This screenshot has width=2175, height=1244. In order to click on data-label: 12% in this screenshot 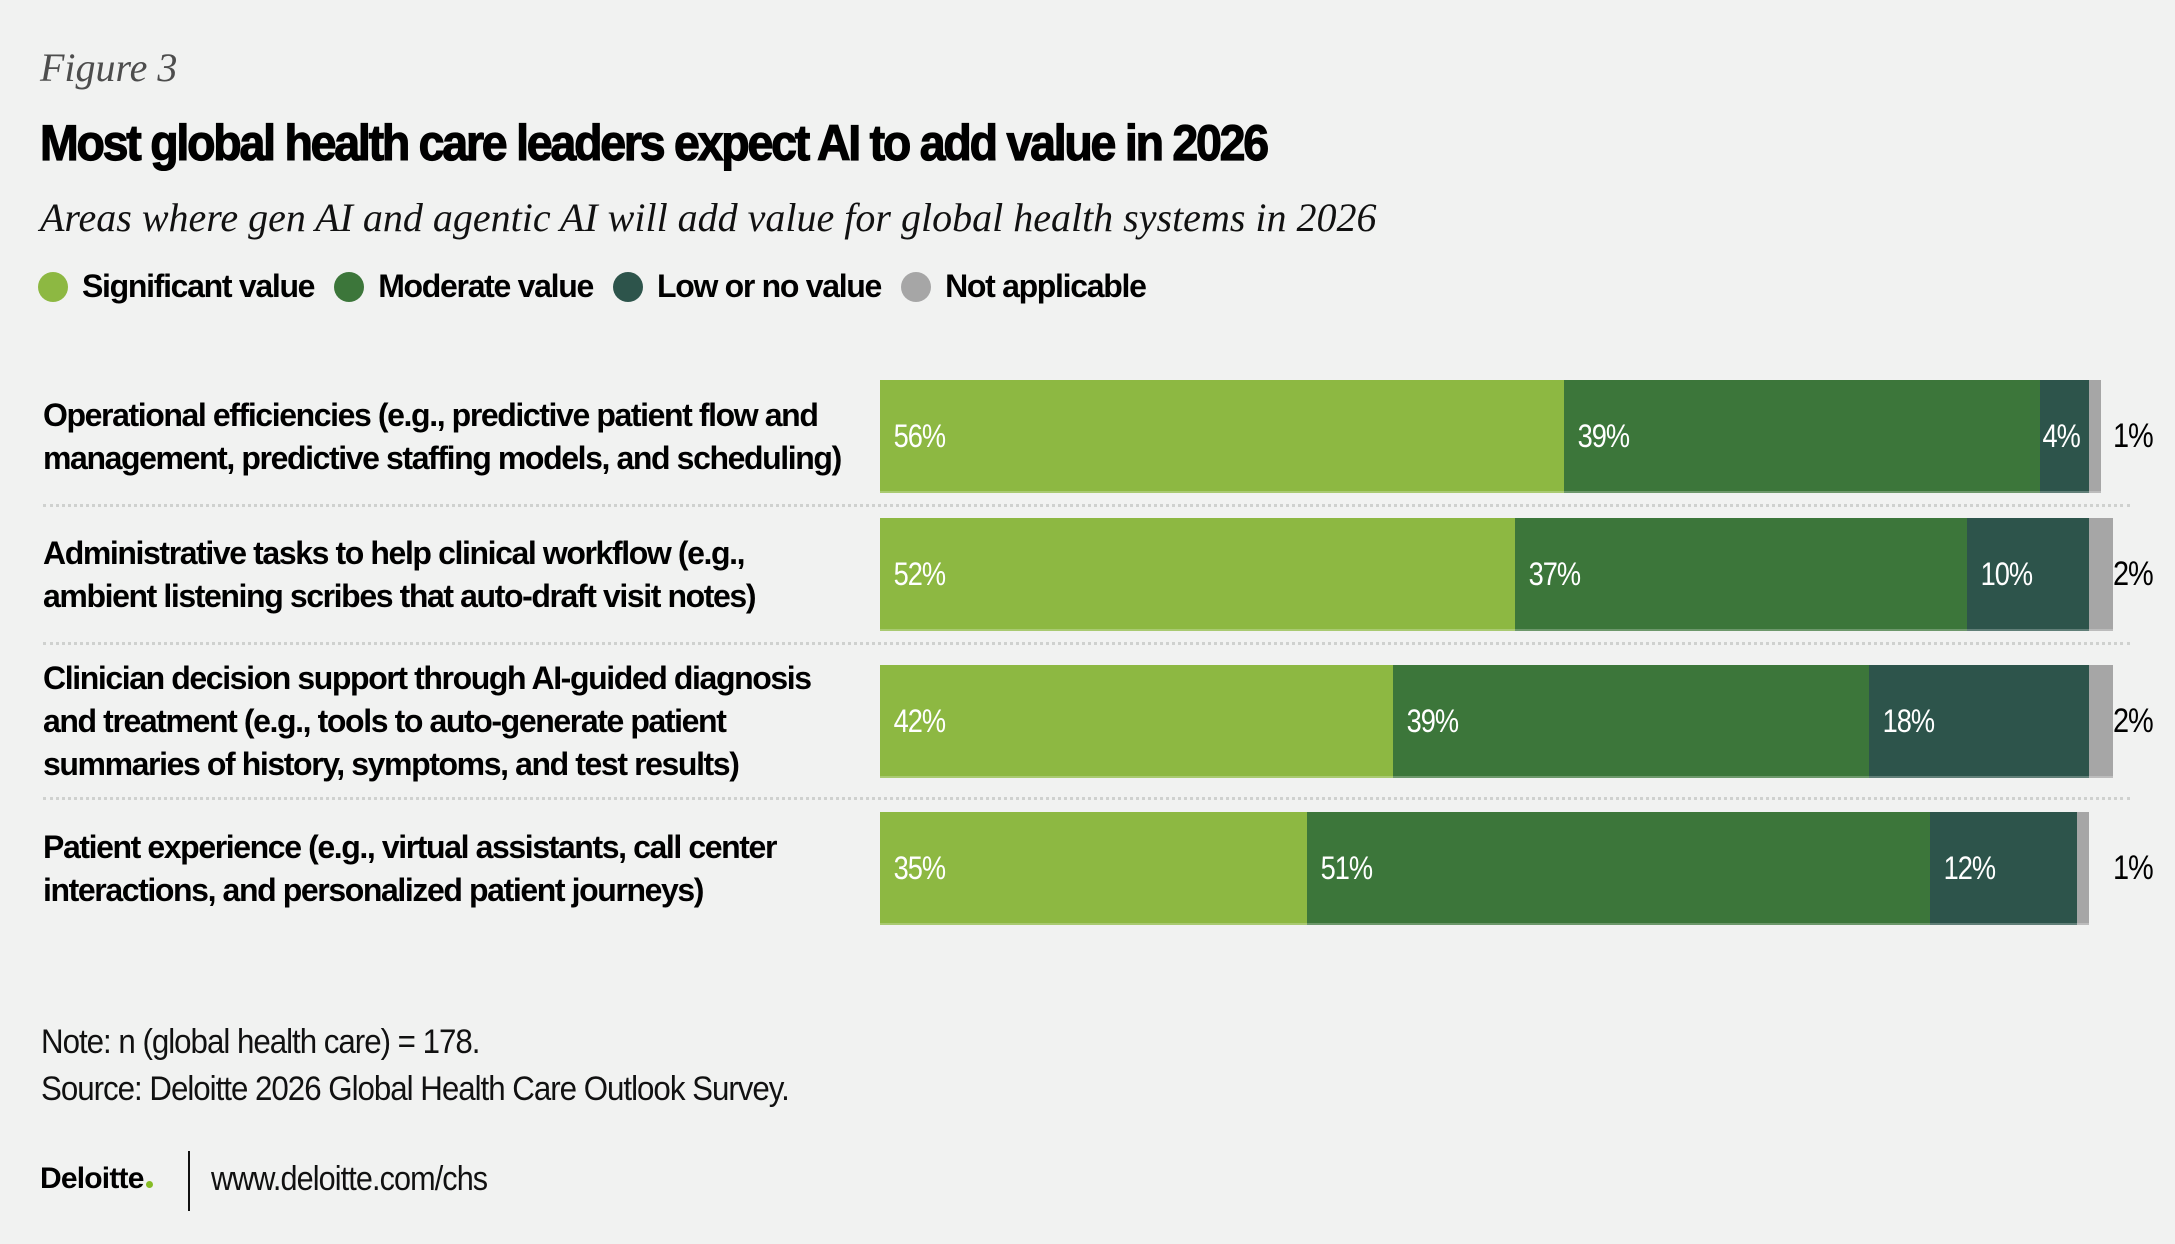, I will do `click(1969, 868)`.